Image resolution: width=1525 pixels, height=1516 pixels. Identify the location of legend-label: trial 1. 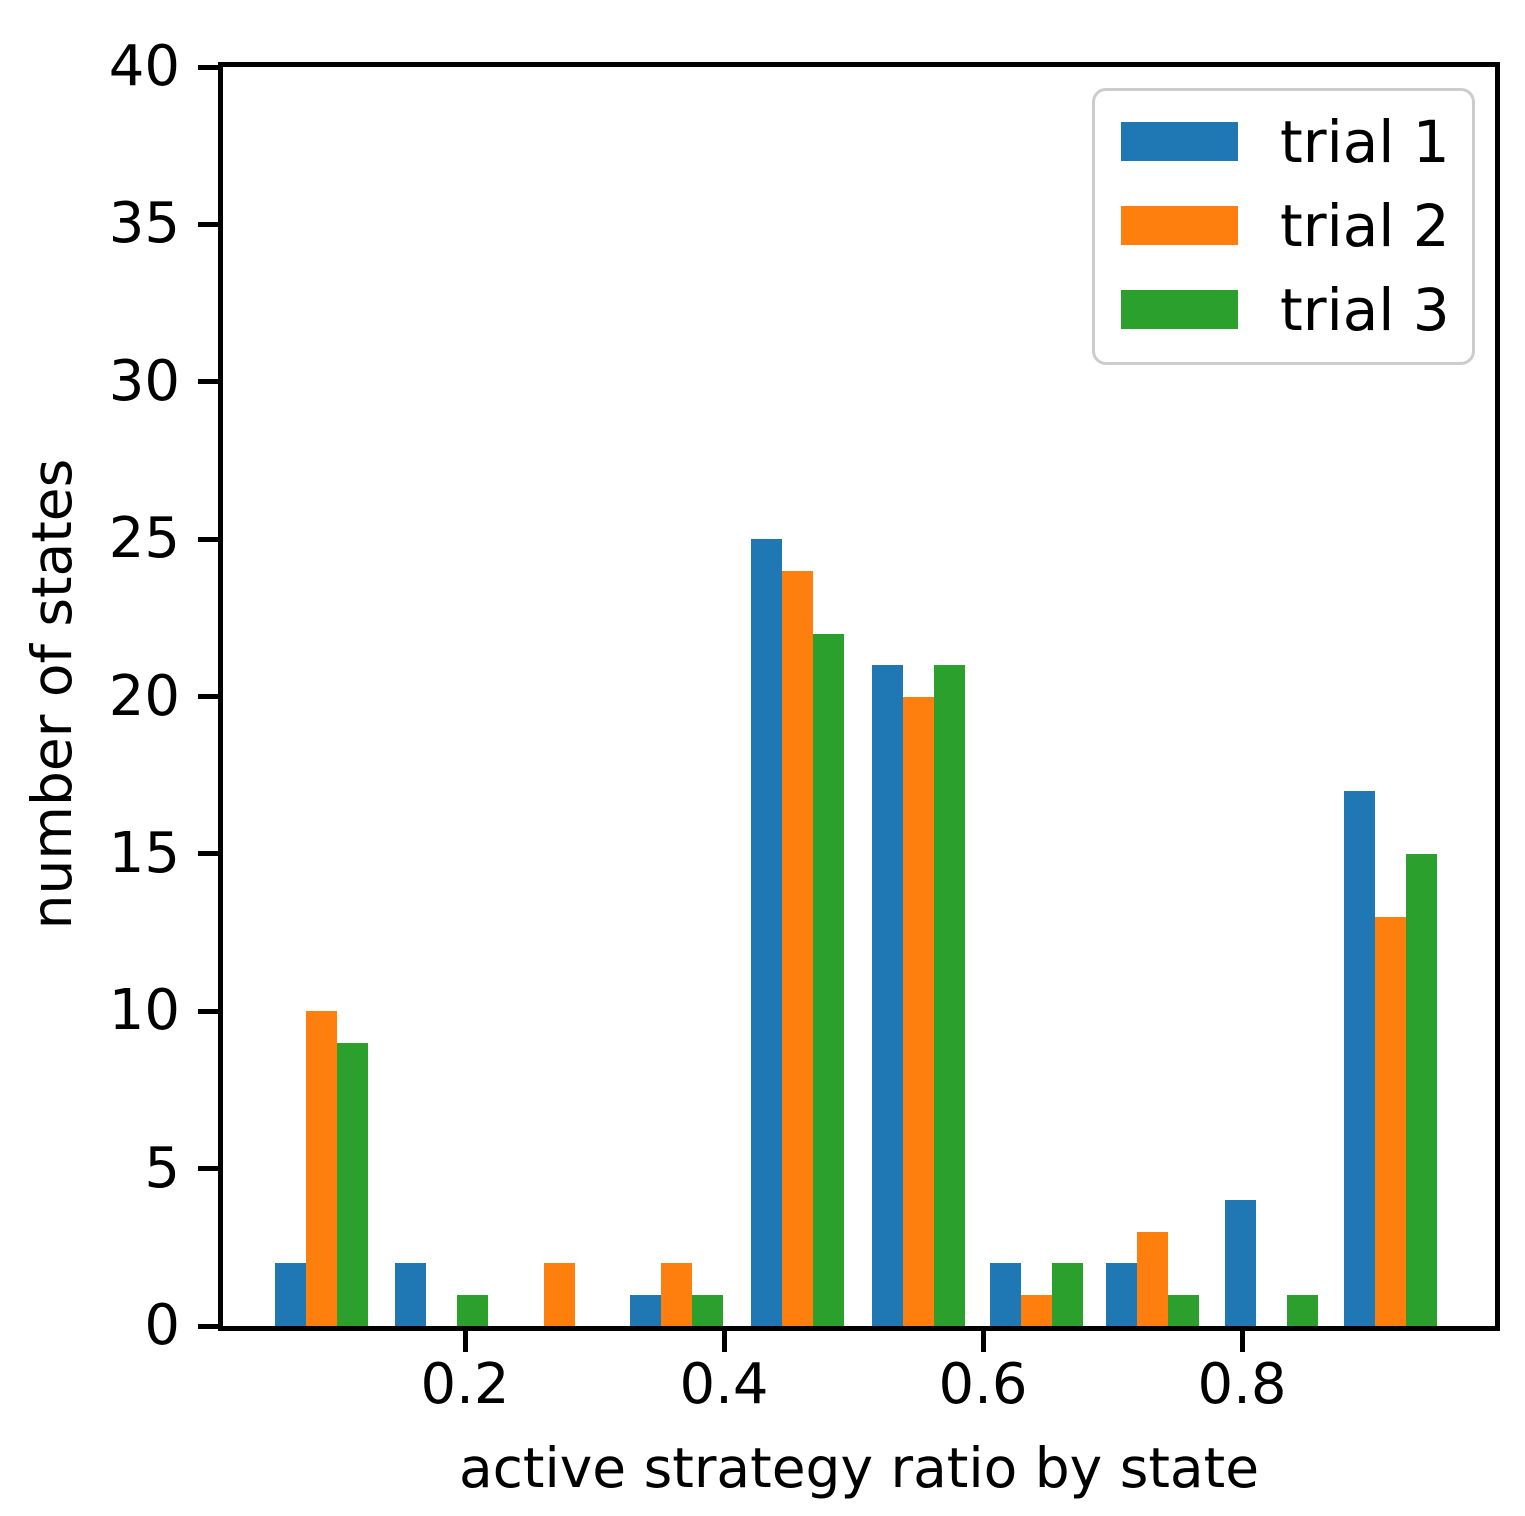
(1365, 141).